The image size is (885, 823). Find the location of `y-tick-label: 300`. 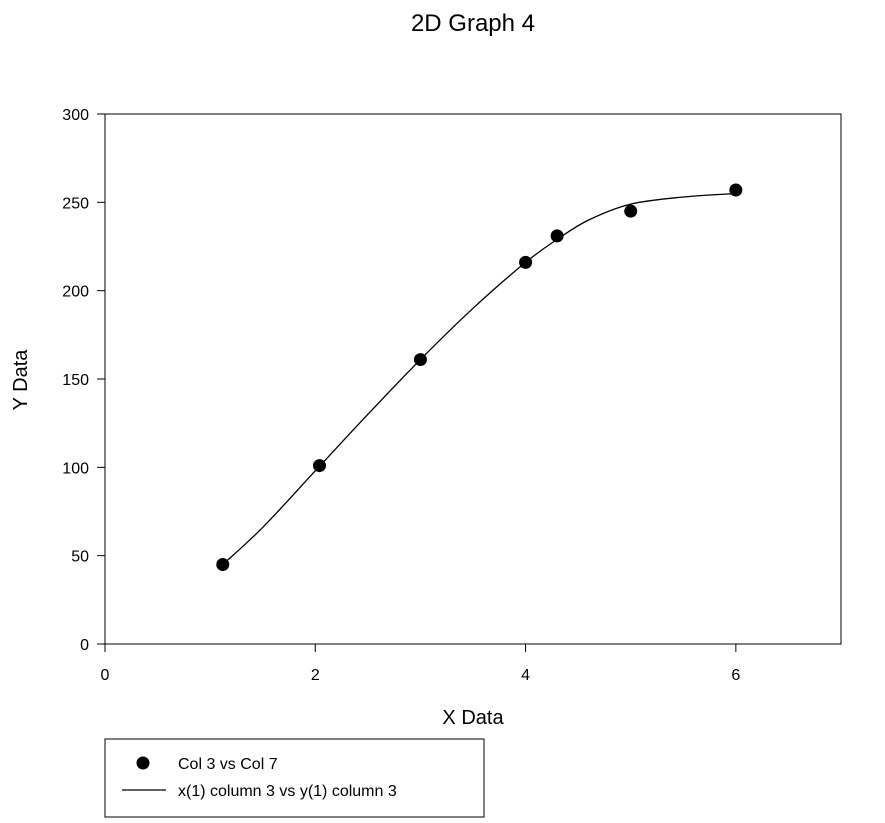

y-tick-label: 300 is located at coordinates (75, 115).